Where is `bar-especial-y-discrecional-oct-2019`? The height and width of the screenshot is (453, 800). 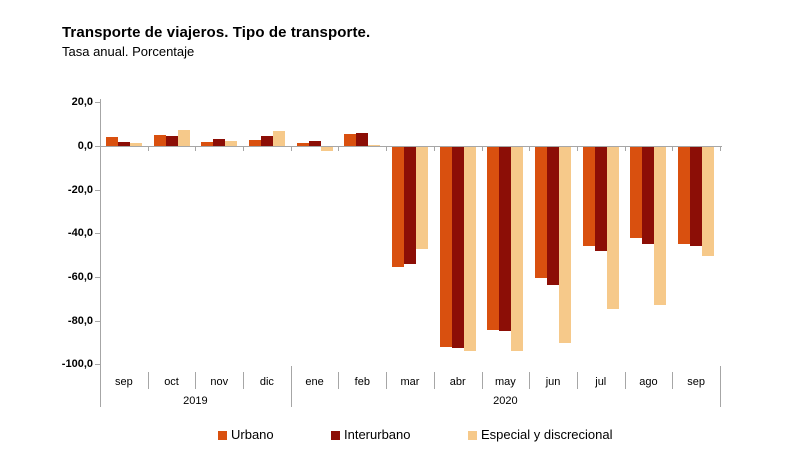 bar-especial-y-discrecional-oct-2019 is located at coordinates (183, 137).